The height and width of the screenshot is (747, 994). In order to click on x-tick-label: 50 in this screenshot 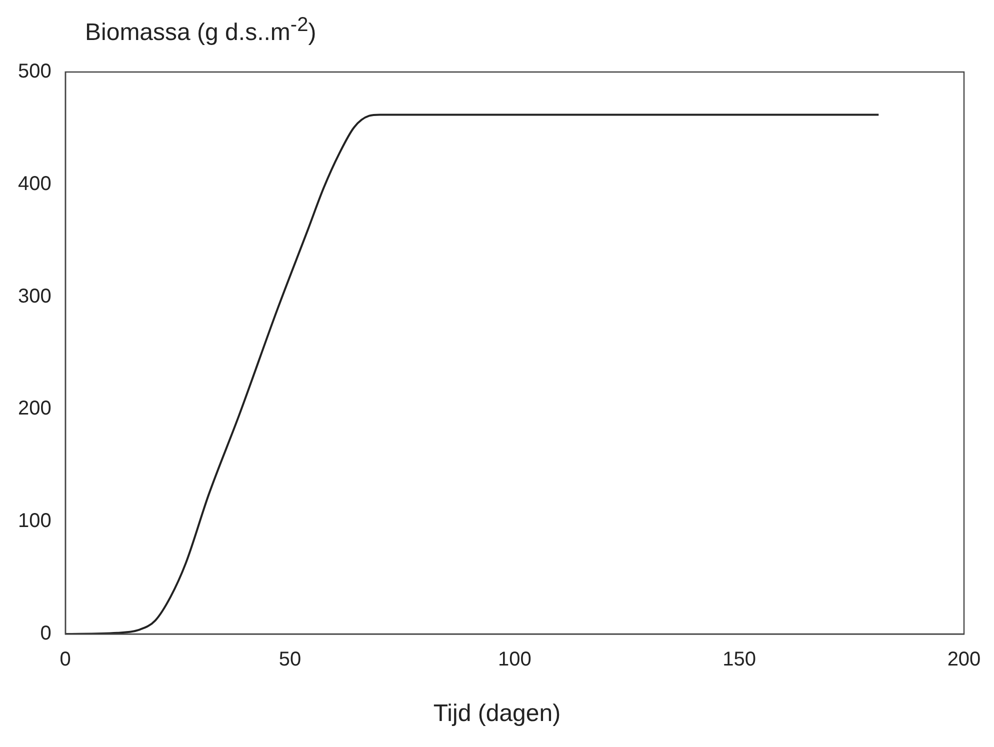, I will do `click(290, 659)`.